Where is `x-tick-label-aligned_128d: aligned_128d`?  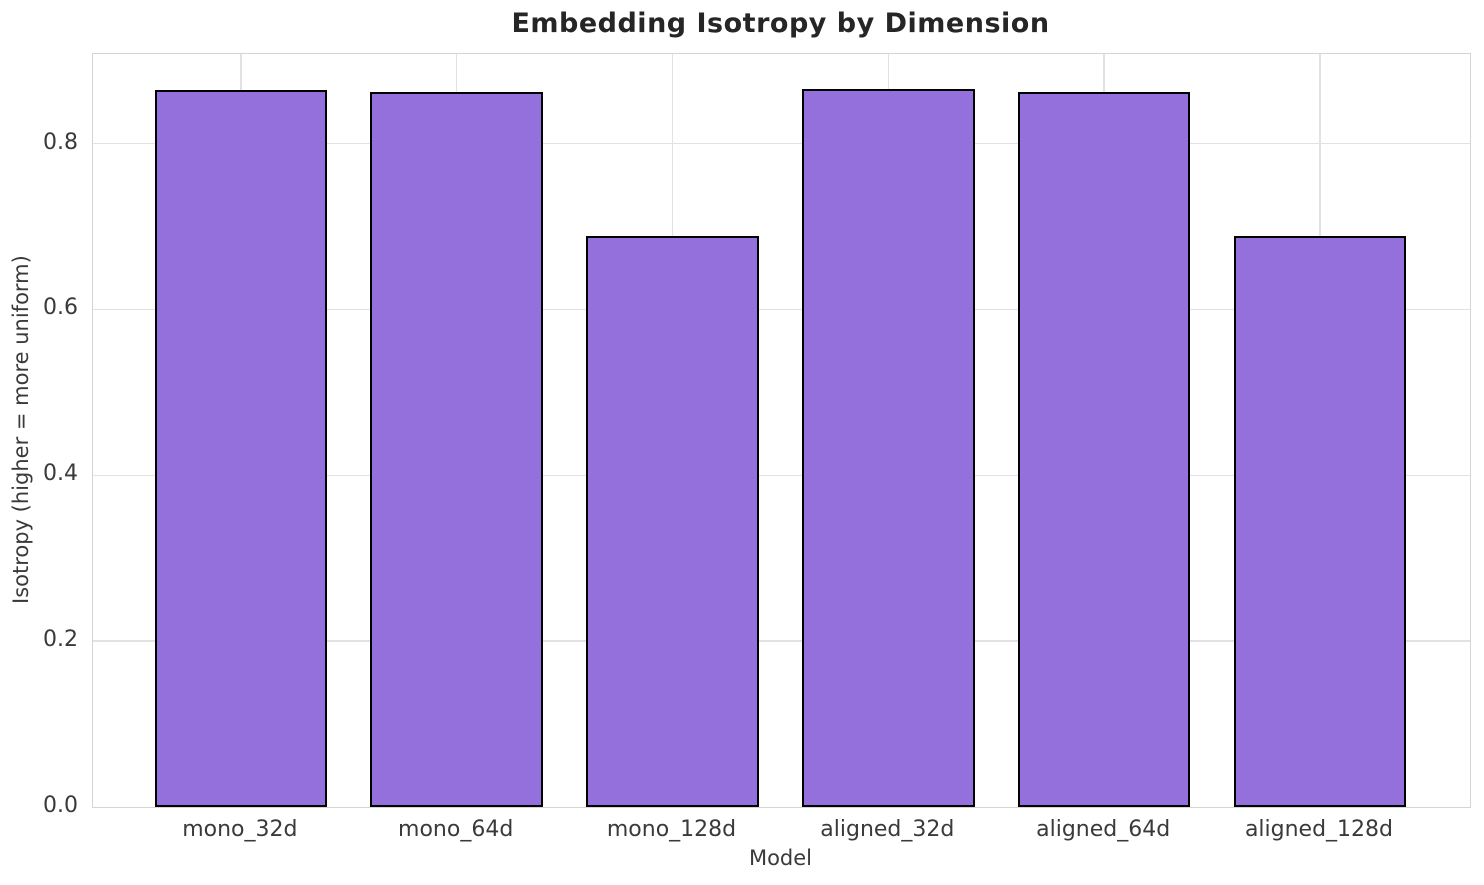
x-tick-label-aligned_128d: aligned_128d is located at coordinates (1319, 829).